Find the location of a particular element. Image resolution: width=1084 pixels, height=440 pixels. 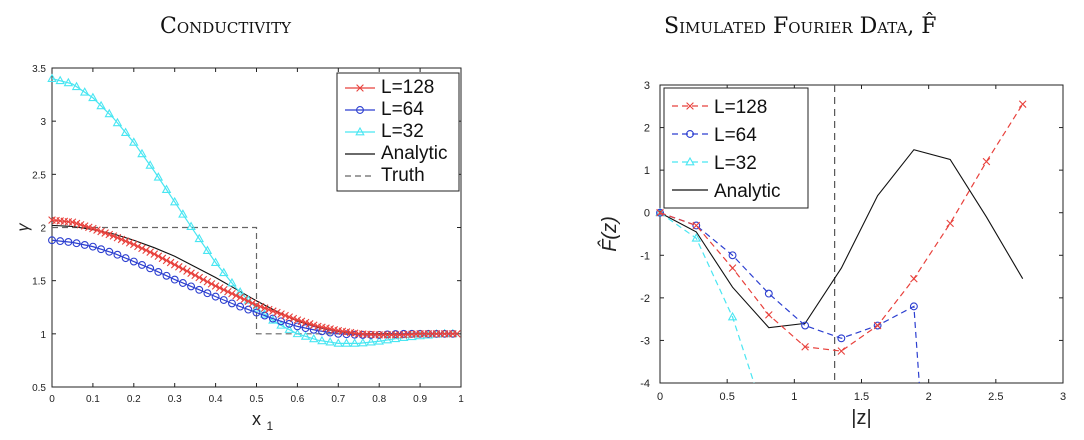

conductivity-legend-marker is located at coordinates (360, 88).